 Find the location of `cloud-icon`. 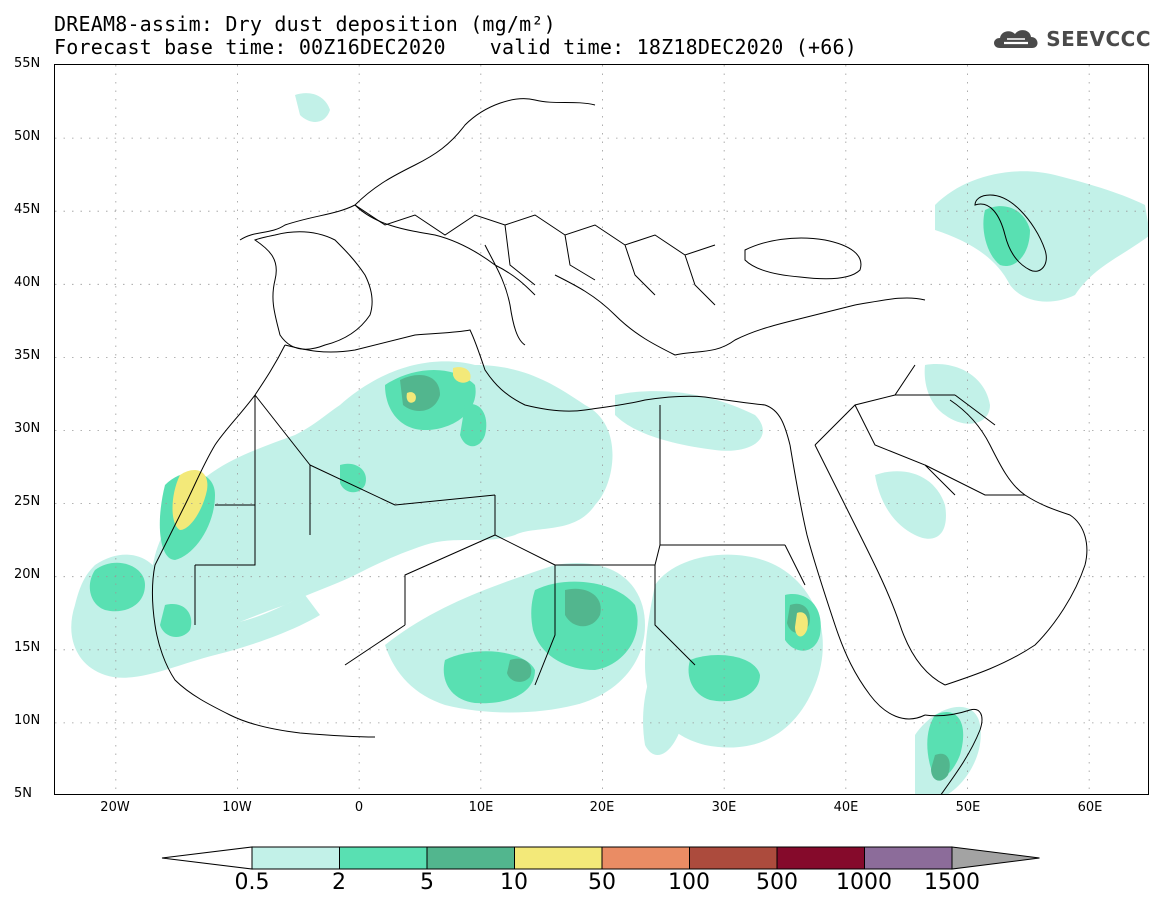

cloud-icon is located at coordinates (1016, 39).